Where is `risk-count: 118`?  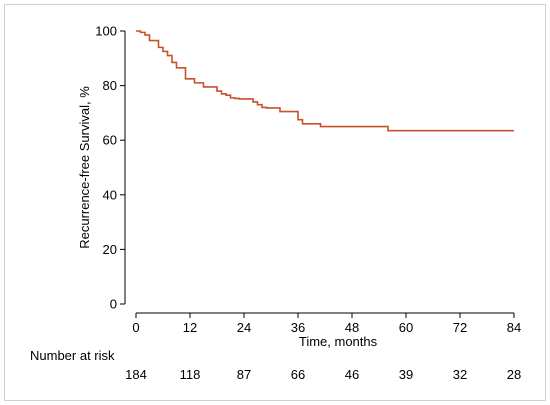 risk-count: 118 is located at coordinates (190, 374).